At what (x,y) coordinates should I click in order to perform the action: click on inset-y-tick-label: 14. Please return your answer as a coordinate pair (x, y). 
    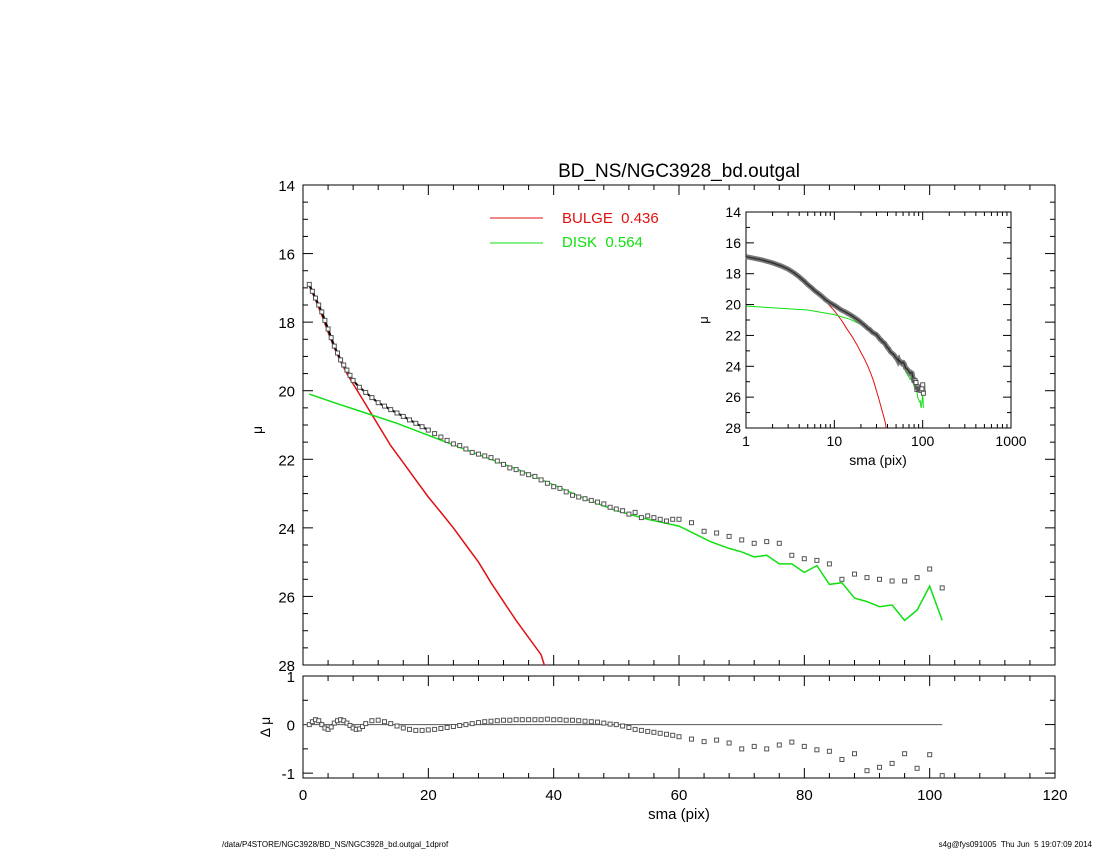
    Looking at the image, I should click on (733, 212).